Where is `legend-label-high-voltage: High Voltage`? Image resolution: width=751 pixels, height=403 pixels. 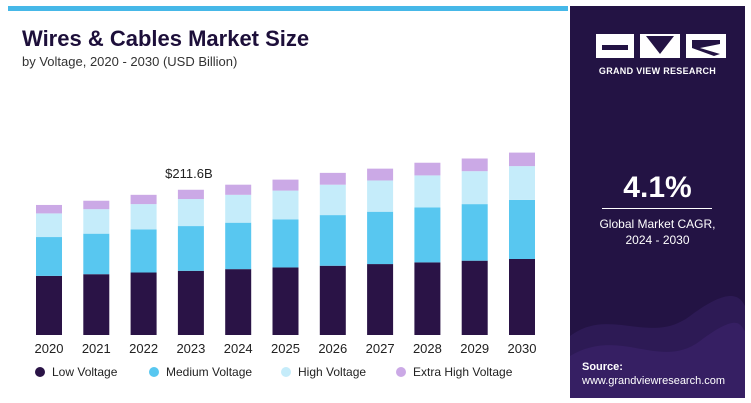 legend-label-high-voltage: High Voltage is located at coordinates (332, 372).